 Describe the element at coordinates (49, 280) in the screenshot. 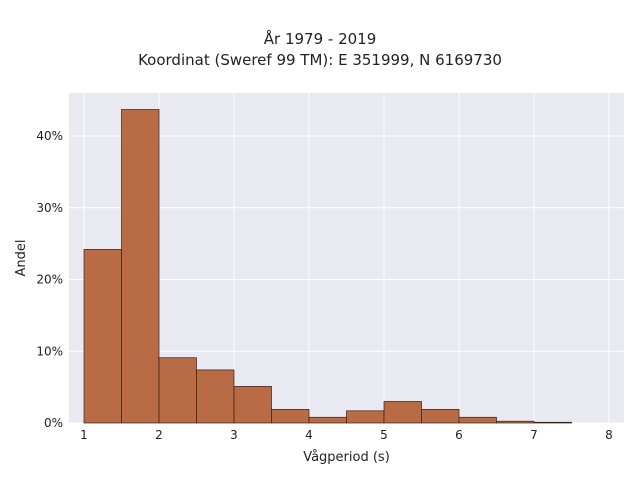

I see `y-tick-label: 20%` at that location.